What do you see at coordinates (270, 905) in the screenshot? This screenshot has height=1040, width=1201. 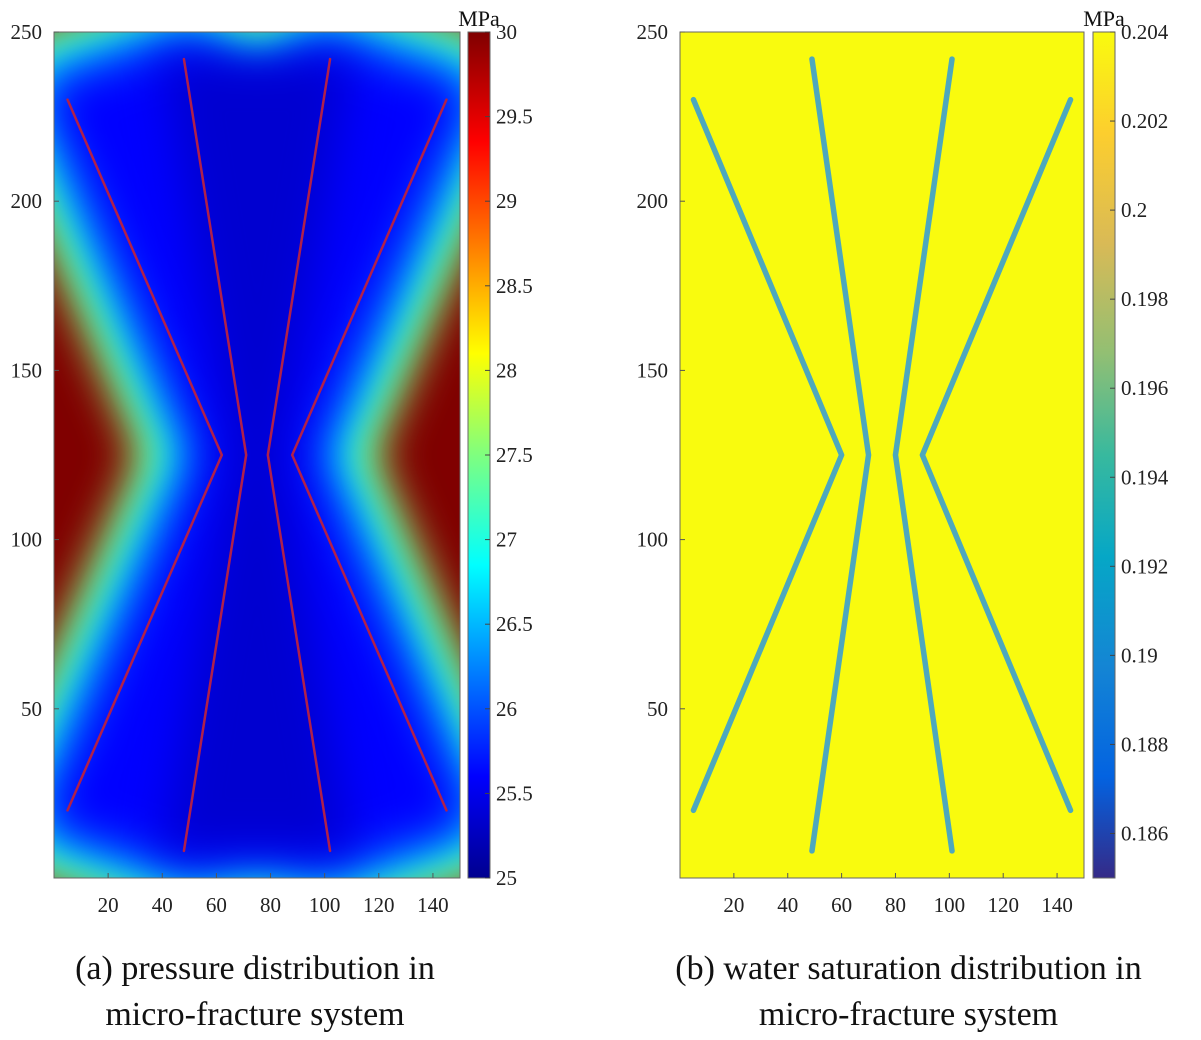 I see `panel-a-x-tick-3: 80` at bounding box center [270, 905].